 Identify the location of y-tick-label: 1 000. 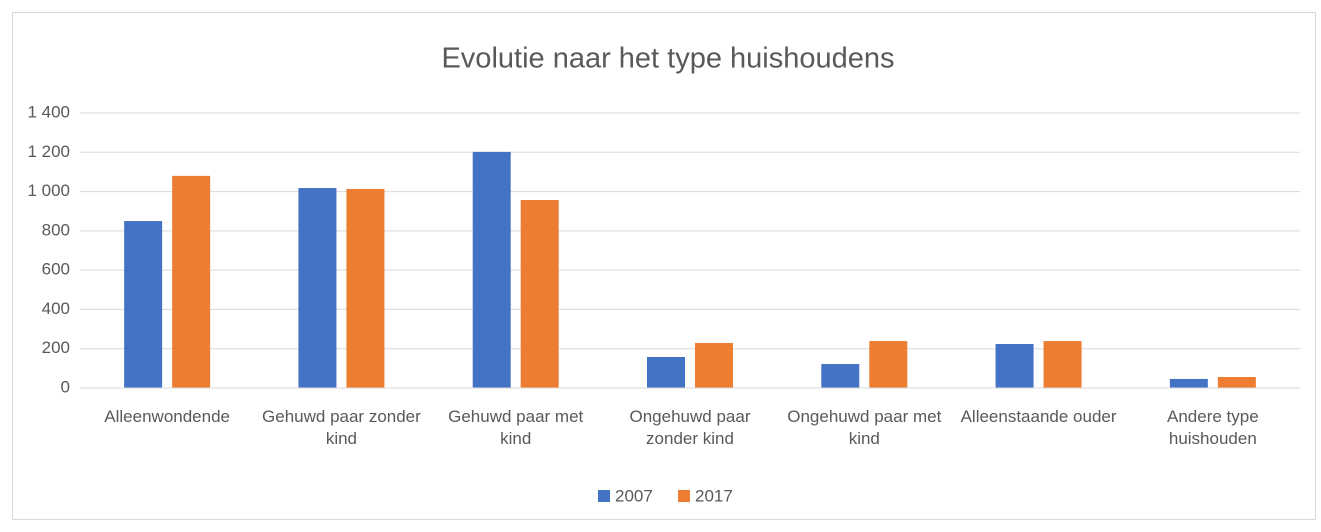
(48, 190).